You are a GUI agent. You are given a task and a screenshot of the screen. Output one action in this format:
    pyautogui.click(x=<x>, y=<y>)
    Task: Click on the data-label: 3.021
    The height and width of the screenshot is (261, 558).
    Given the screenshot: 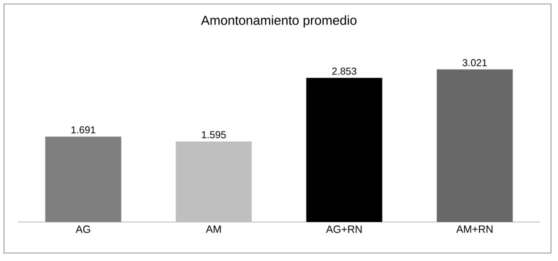 What is the action you would take?
    pyautogui.click(x=474, y=62)
    